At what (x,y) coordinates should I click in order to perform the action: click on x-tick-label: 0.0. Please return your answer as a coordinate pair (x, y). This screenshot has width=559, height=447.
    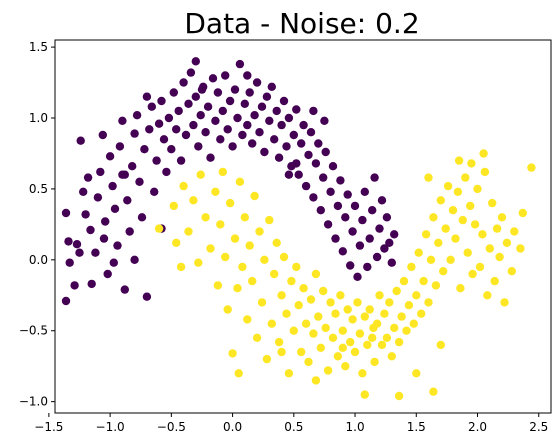
    Looking at the image, I should click on (232, 427).